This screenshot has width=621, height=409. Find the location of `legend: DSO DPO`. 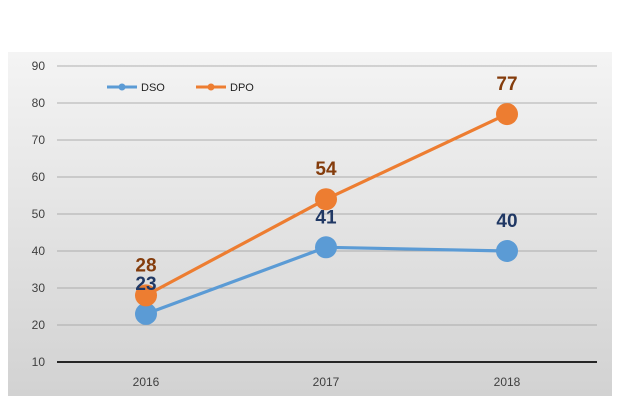

legend: DSO DPO is located at coordinates (180, 88).